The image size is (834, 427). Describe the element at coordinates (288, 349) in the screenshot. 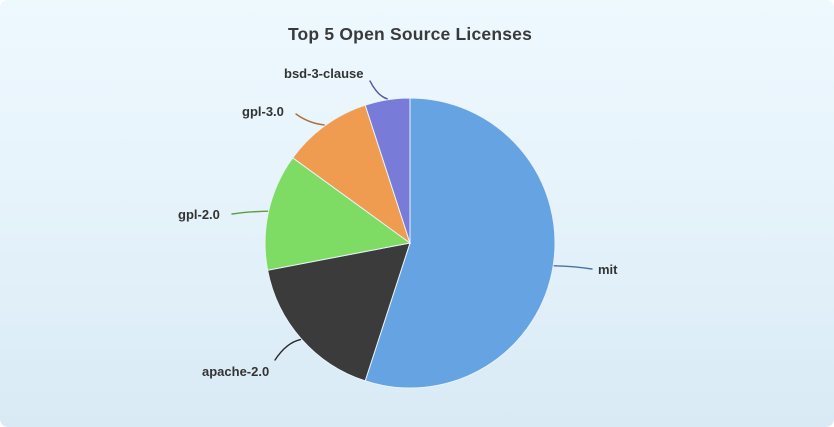

I see `leader-line-apache-2.0` at that location.